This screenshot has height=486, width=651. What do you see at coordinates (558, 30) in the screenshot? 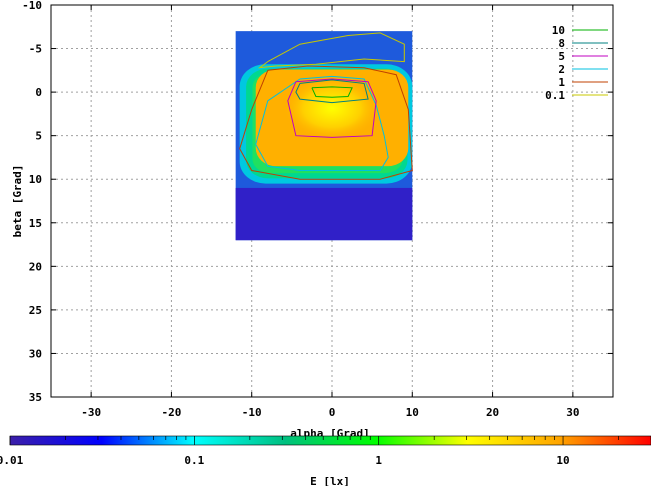
I see `legend-label: 10` at bounding box center [558, 30].